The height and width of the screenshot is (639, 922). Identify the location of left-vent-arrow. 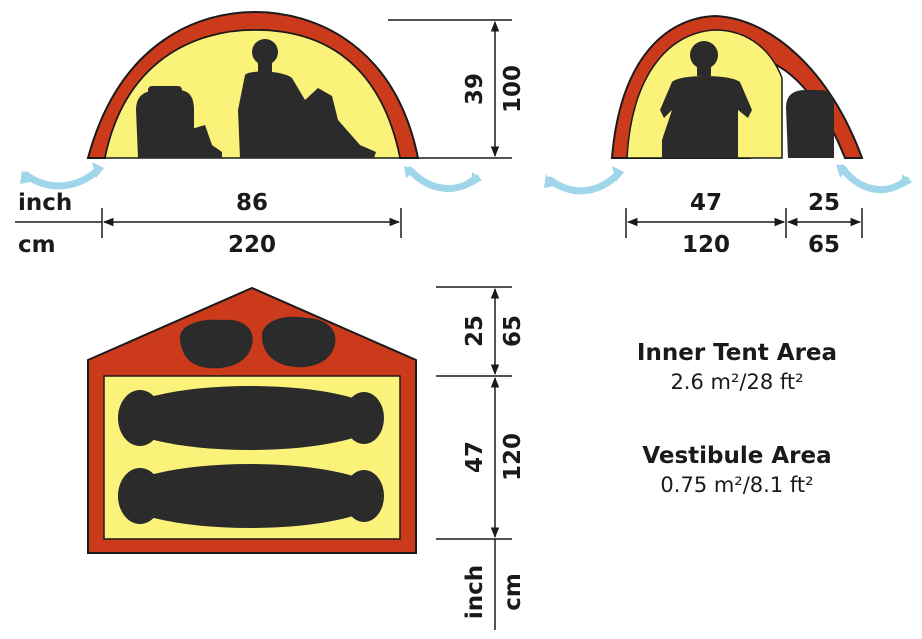
(62, 178).